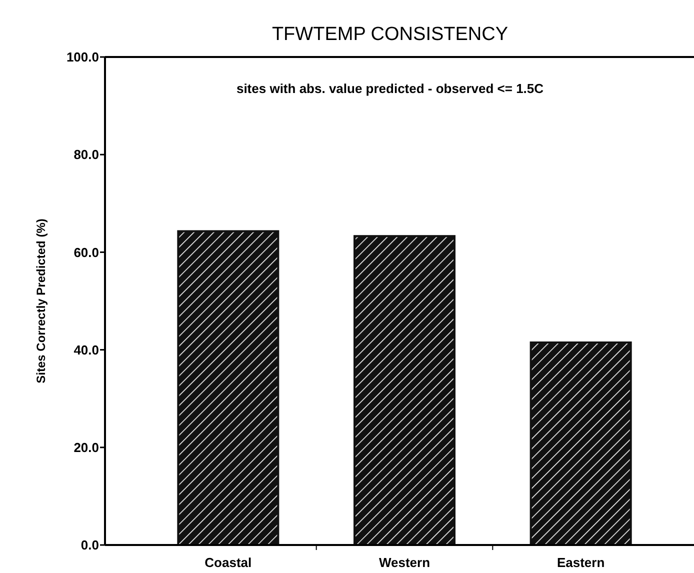 This screenshot has width=694, height=573. Describe the element at coordinates (228, 562) in the screenshot. I see `x-tick-label: Coastal` at that location.